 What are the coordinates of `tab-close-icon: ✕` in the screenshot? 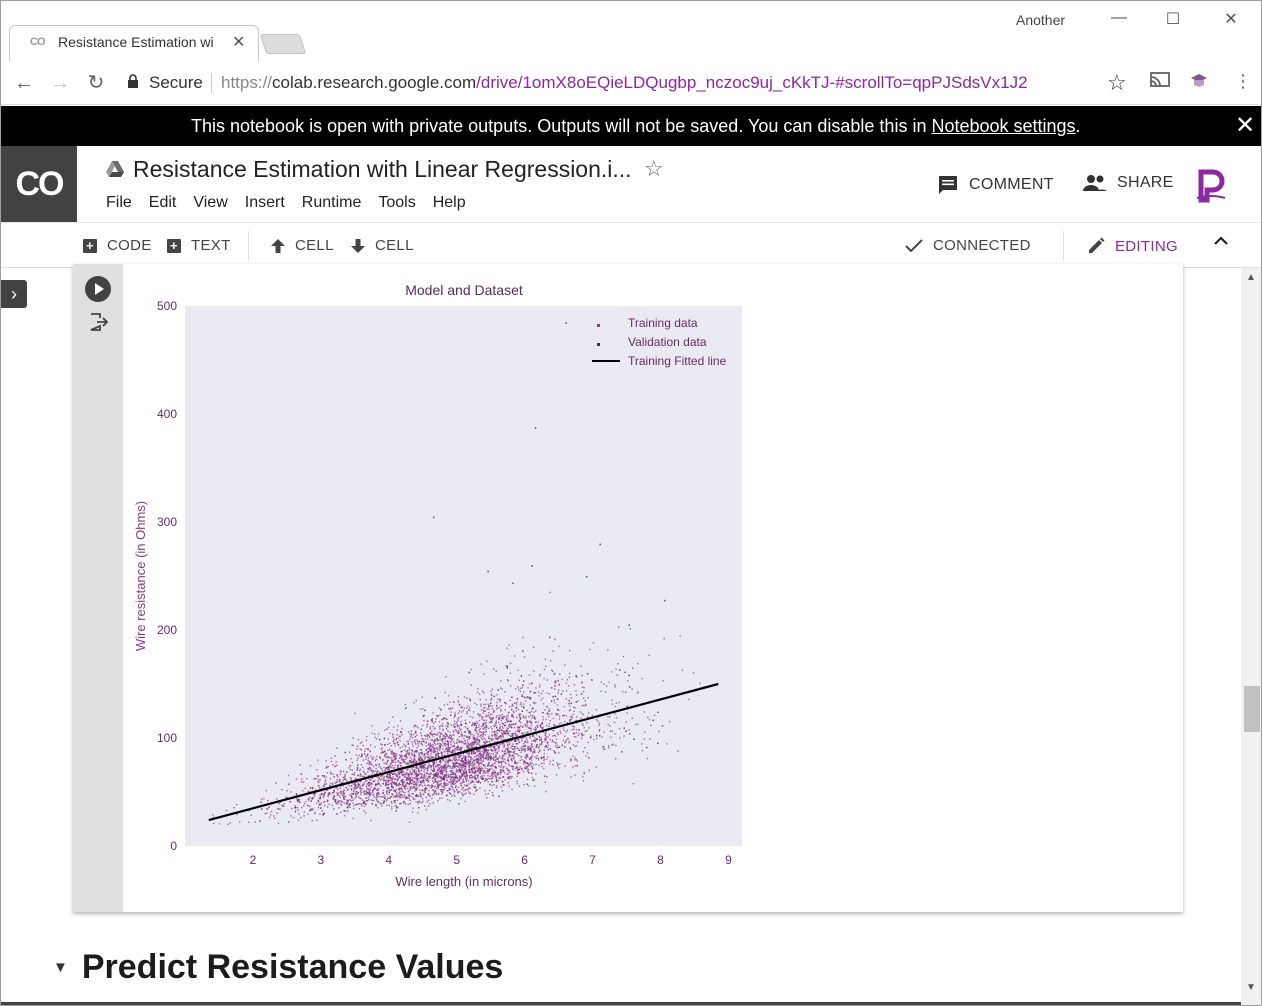 It's located at (239, 42).